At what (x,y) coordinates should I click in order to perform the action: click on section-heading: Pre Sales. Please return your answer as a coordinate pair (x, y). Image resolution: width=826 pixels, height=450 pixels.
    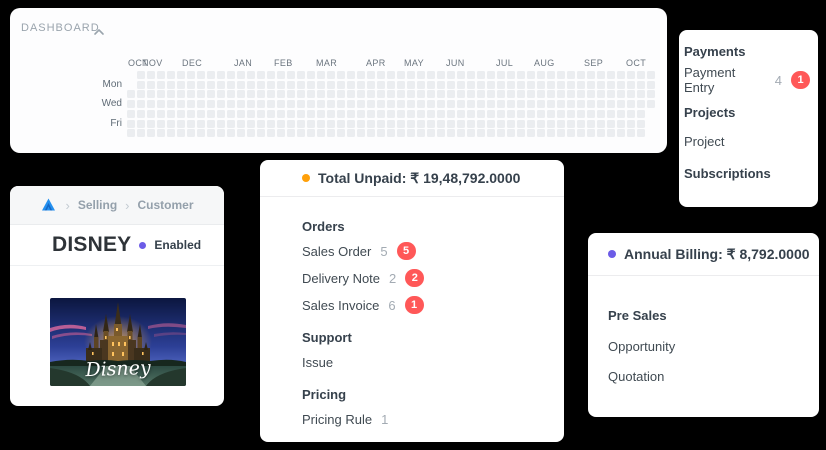
    Looking at the image, I should click on (637, 315).